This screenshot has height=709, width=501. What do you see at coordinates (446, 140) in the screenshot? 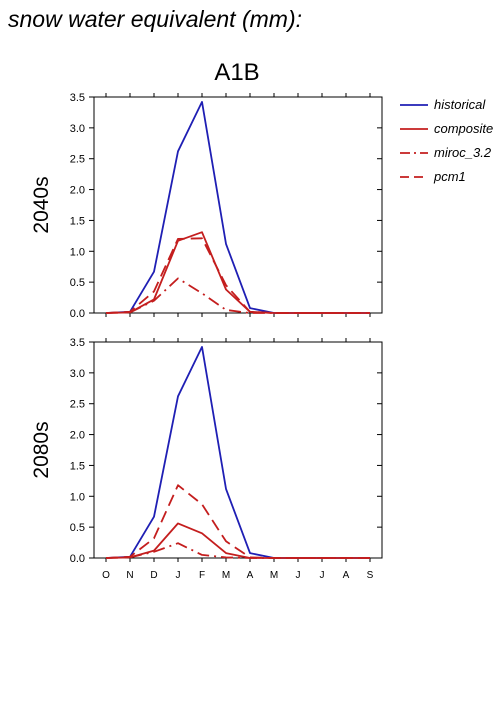
I see `chart-legend: historical composite miroc_3.2 pcm1` at bounding box center [446, 140].